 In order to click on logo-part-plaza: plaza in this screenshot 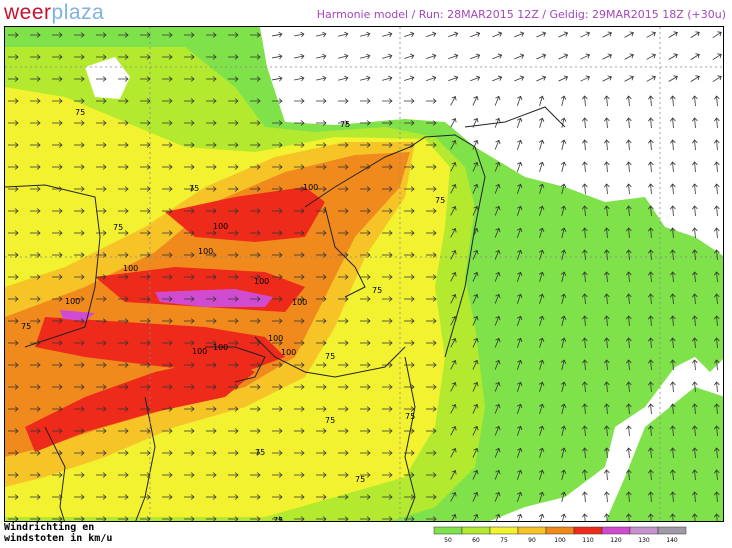, I will do `click(78, 12)`.